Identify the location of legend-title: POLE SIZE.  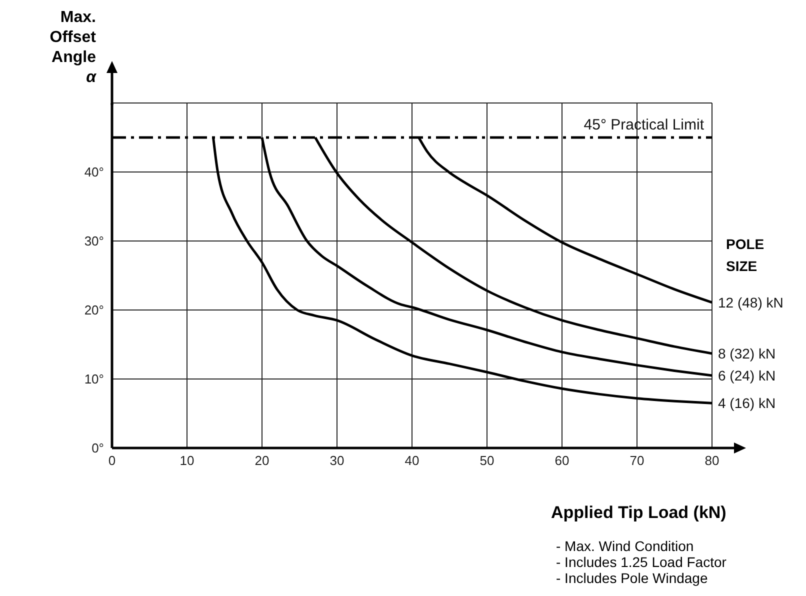
(746, 255).